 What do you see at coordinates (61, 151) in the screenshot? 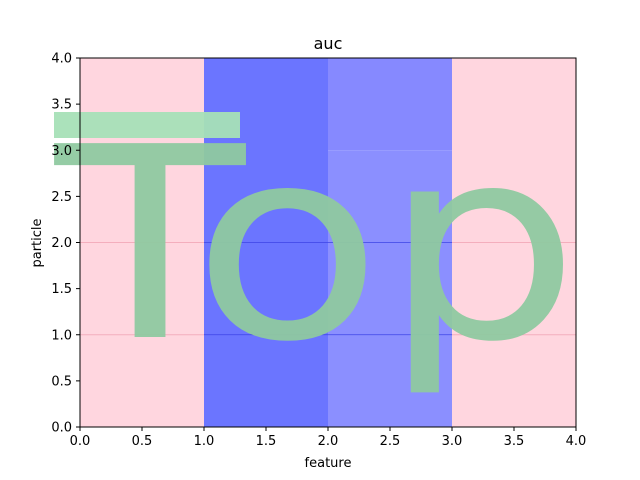
I see `y-tick-label-6: 3.0` at bounding box center [61, 151].